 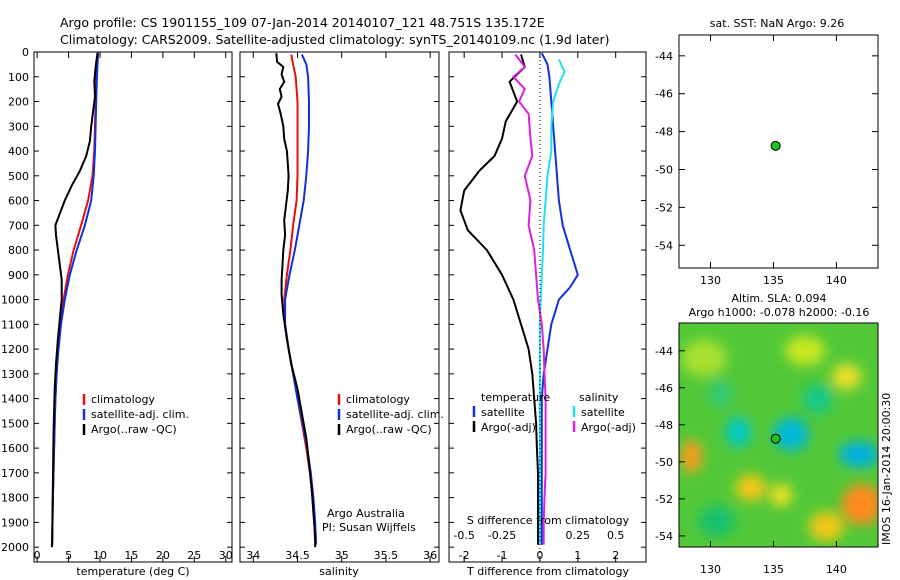 What do you see at coordinates (15, 374) in the screenshot?
I see `ytick-label-13: 1300` at bounding box center [15, 374].